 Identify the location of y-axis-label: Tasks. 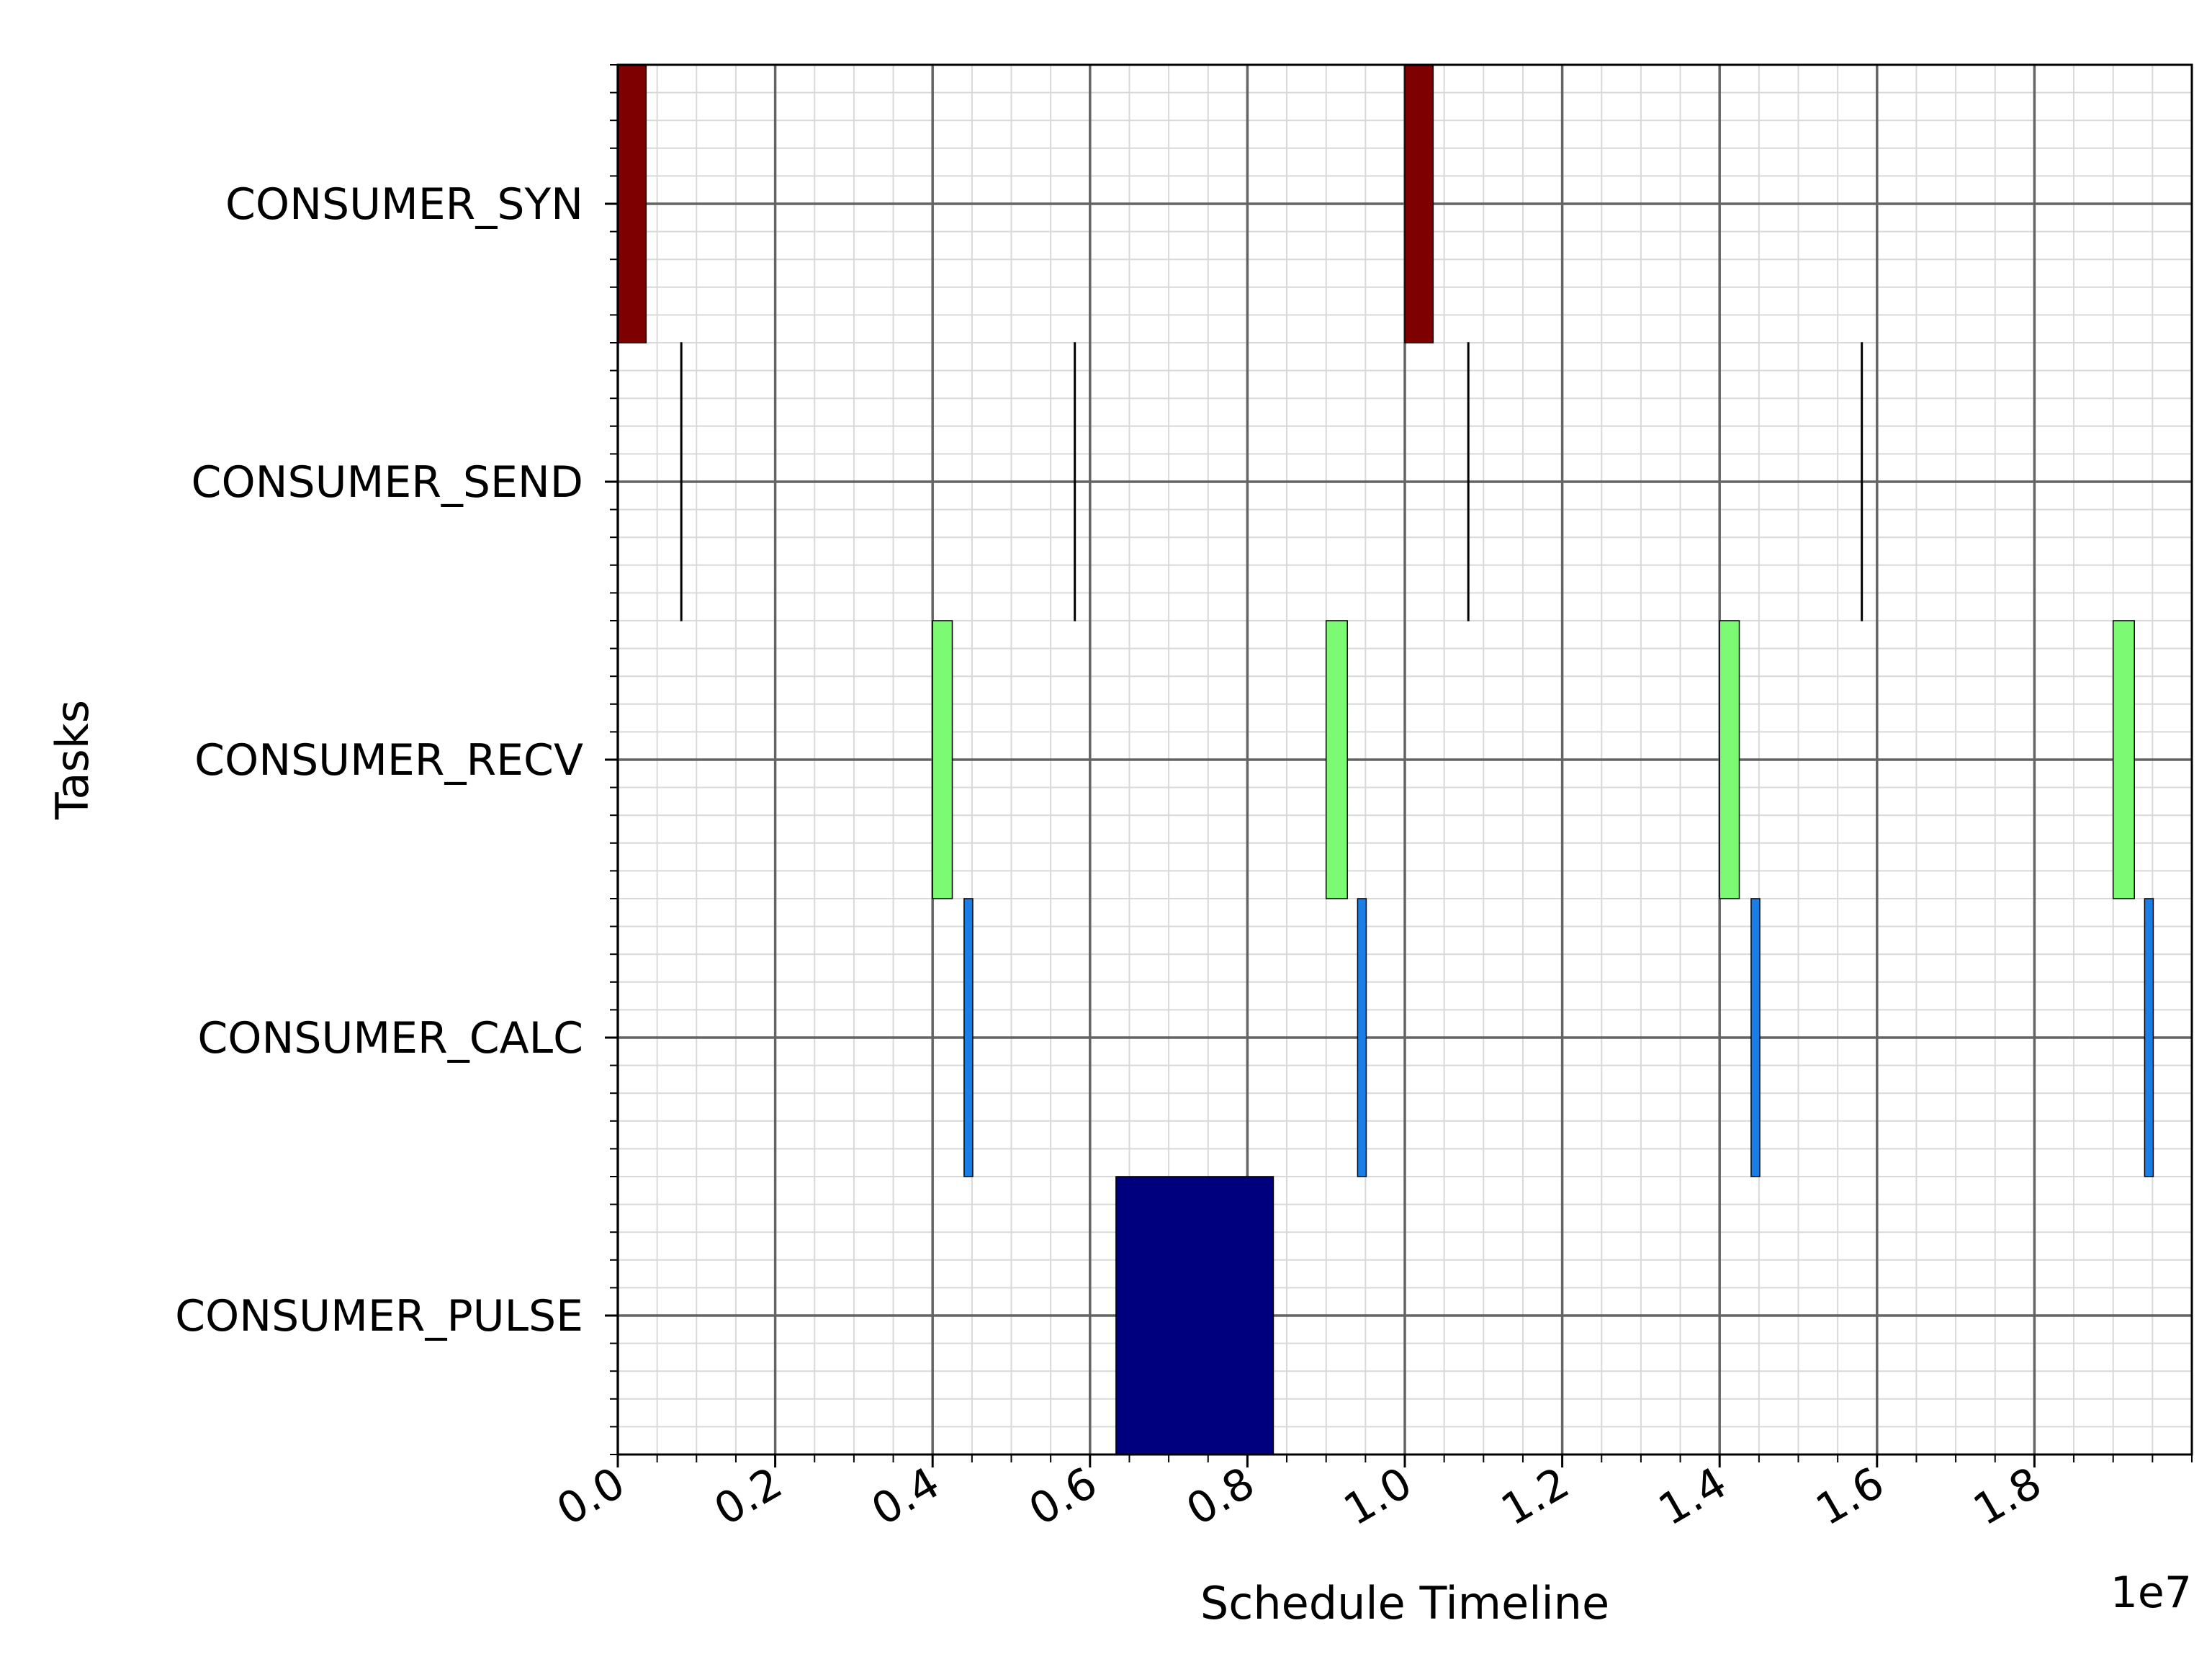
(72, 760).